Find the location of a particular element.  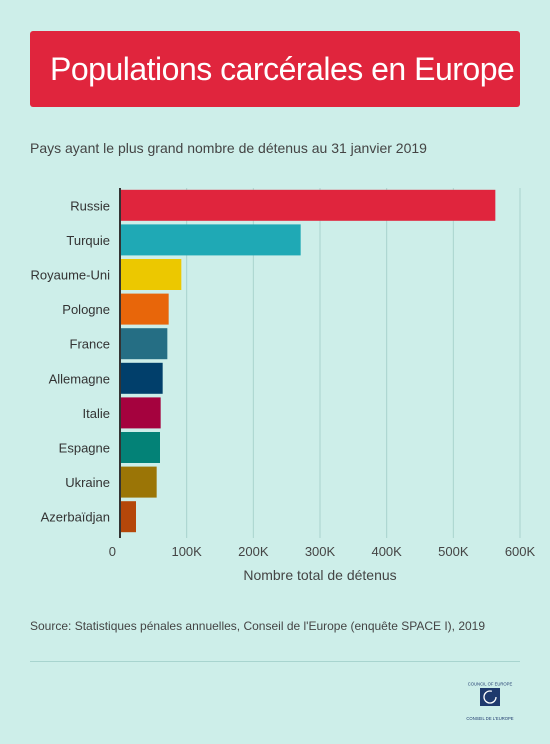

category-label: Azerbaïdjan is located at coordinates (75, 517).